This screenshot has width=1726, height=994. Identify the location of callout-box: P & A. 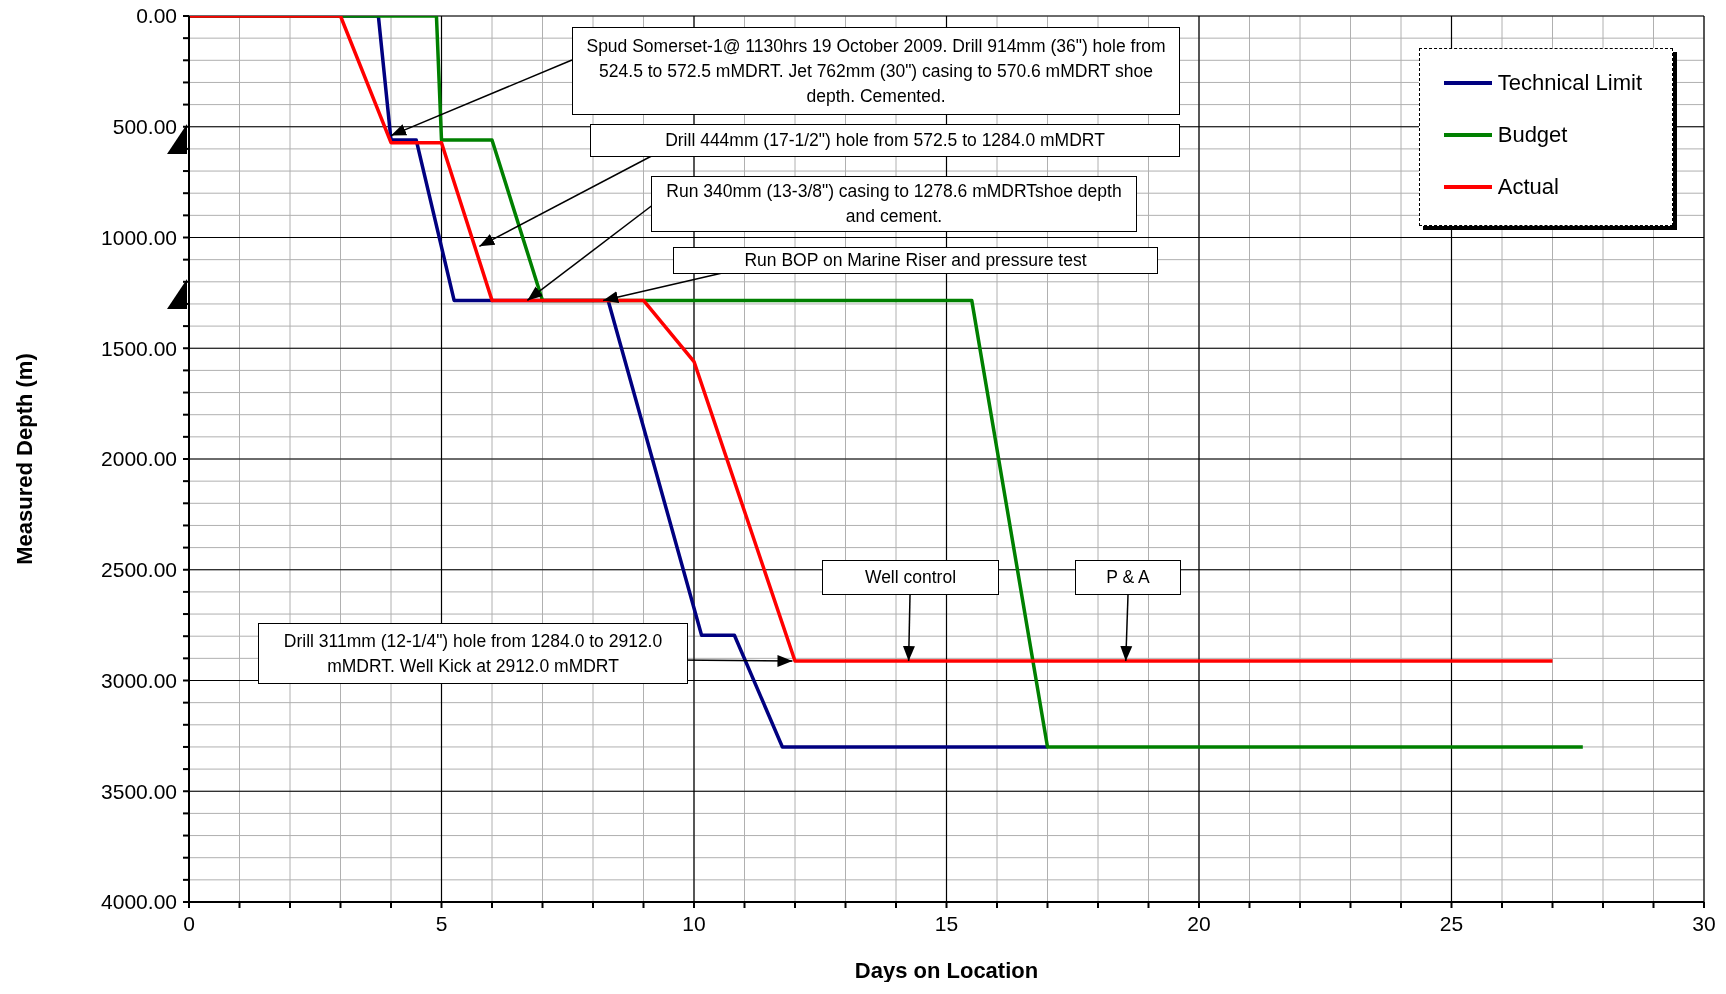
(1128, 577).